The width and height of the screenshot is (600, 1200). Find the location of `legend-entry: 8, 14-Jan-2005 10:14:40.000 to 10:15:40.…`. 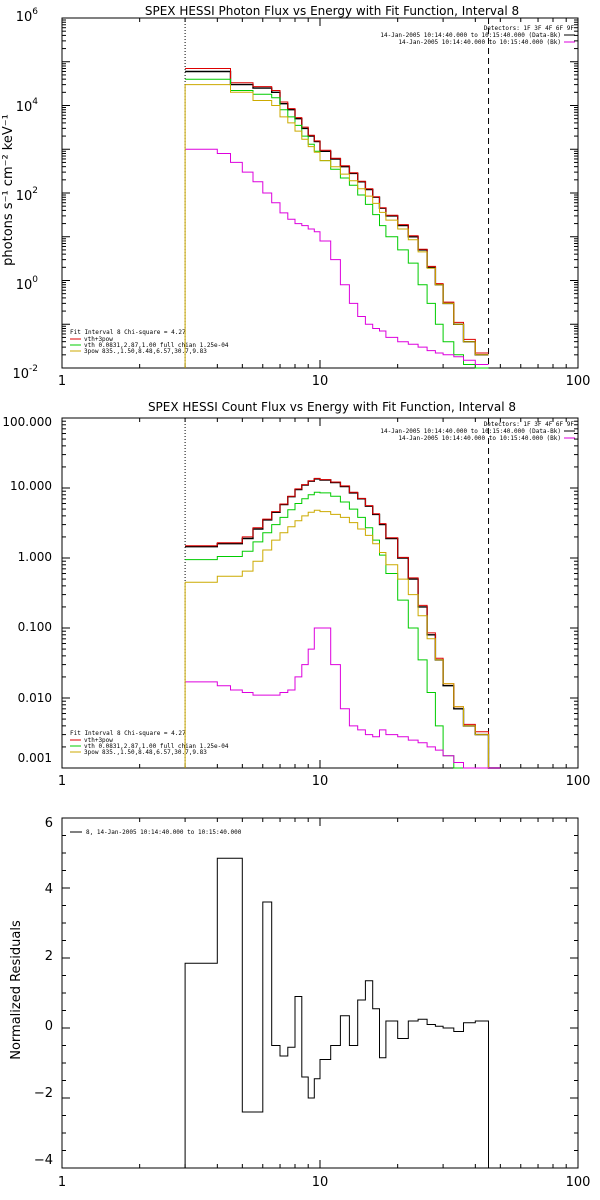

legend-entry: 8, 14-Jan-2005 10:14:40.000 to 10:15:40.… is located at coordinates (164, 832).